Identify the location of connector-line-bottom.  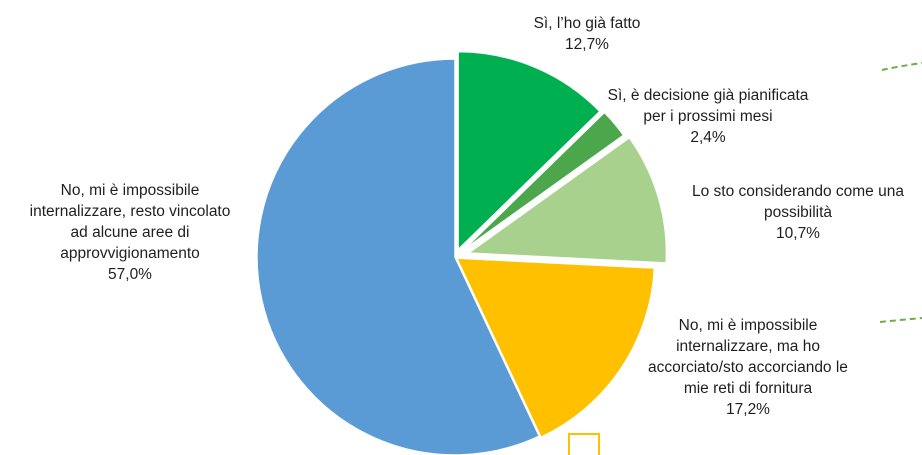
(900, 320).